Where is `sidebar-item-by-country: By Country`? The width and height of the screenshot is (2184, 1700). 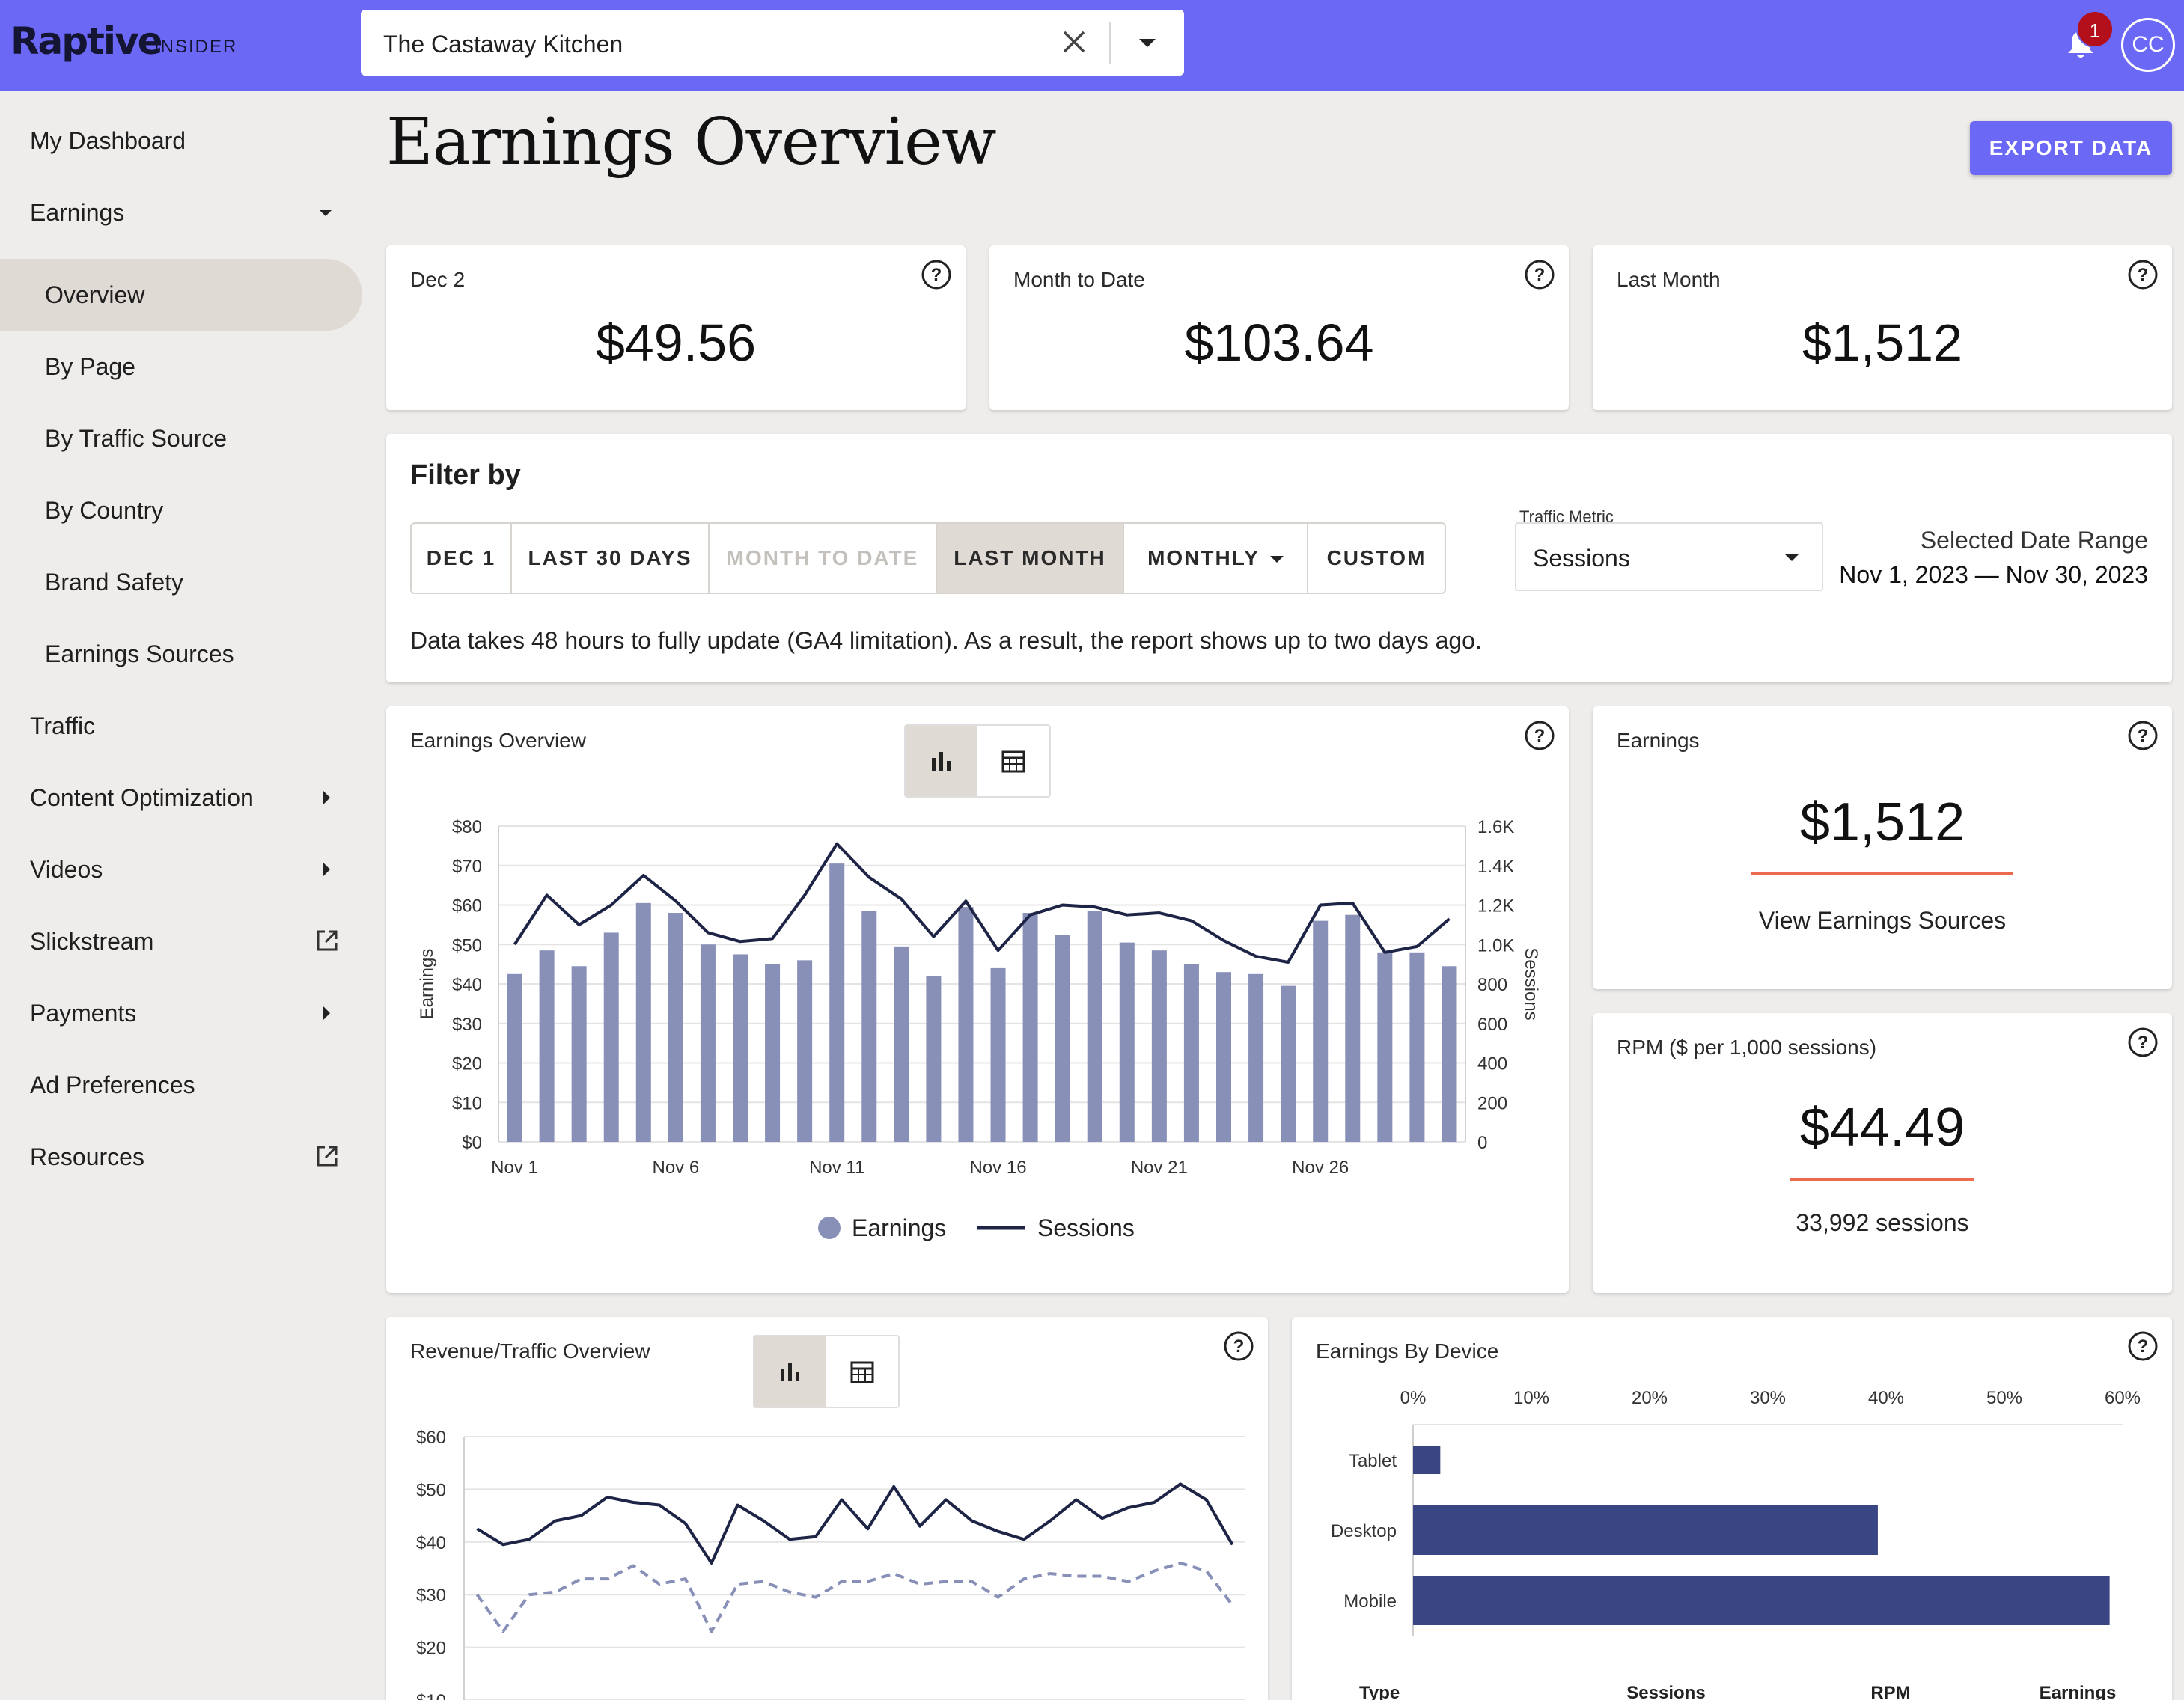
sidebar-item-by-country: By Country is located at coordinates (181, 510).